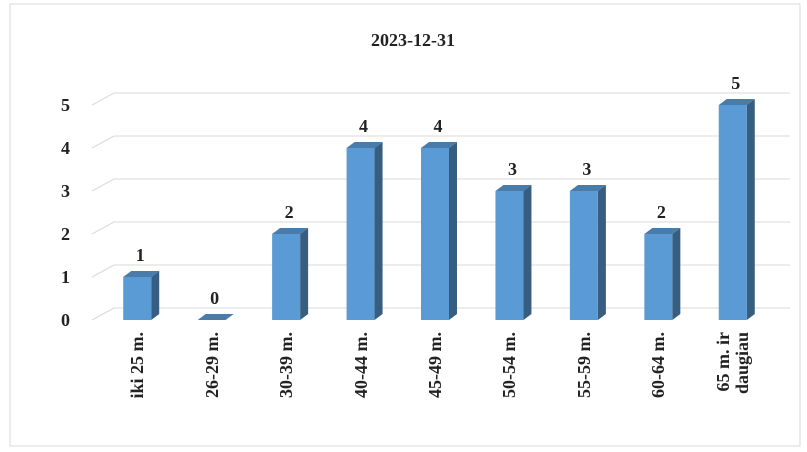 This screenshot has width=807, height=452. Describe the element at coordinates (657, 365) in the screenshot. I see `x-tick-label: 60-64 m.` at that location.